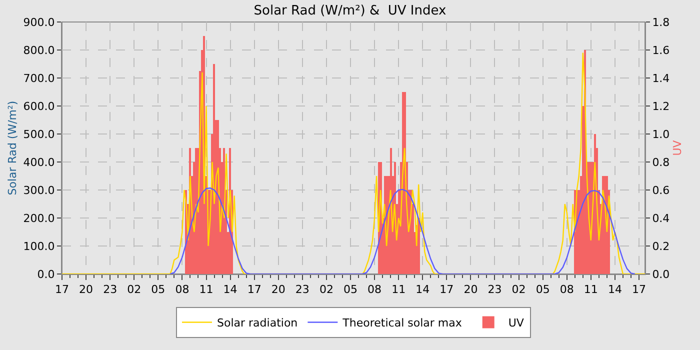 The width and height of the screenshot is (700, 350). Describe the element at coordinates (39, 22) in the screenshot. I see `y-tick-label: 900.0` at that location.